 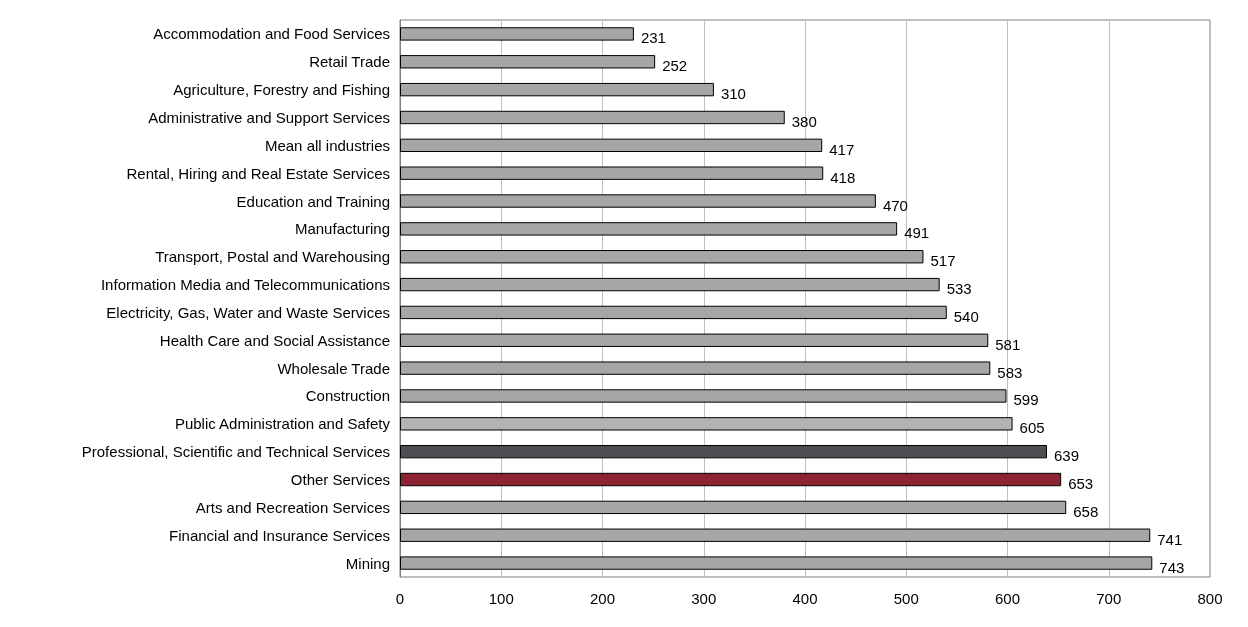 I want to click on x-tick-label: 500, so click(x=906, y=598).